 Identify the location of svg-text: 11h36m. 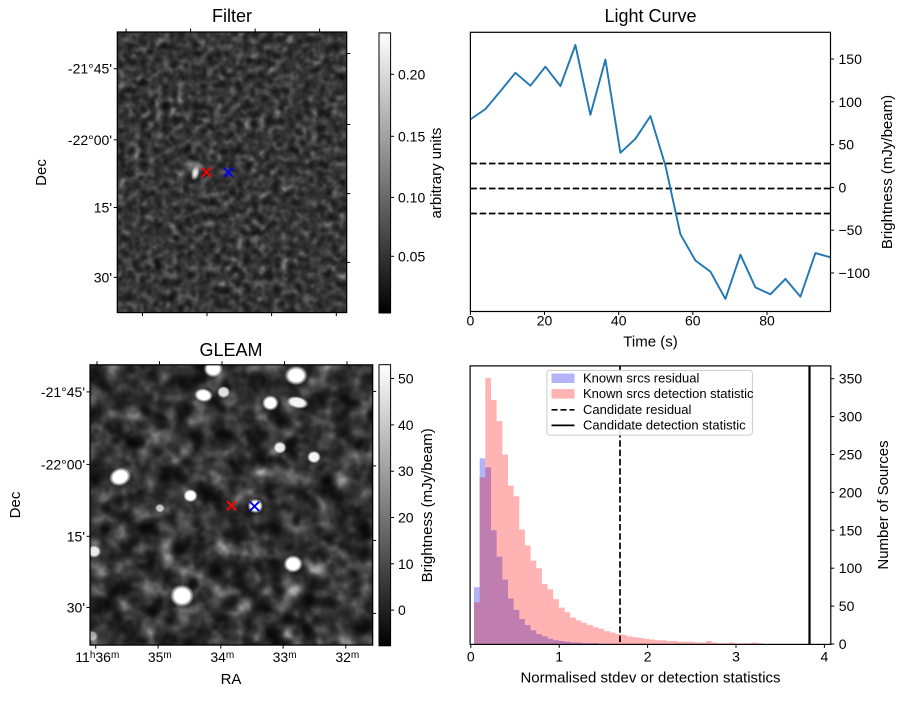
(97, 657).